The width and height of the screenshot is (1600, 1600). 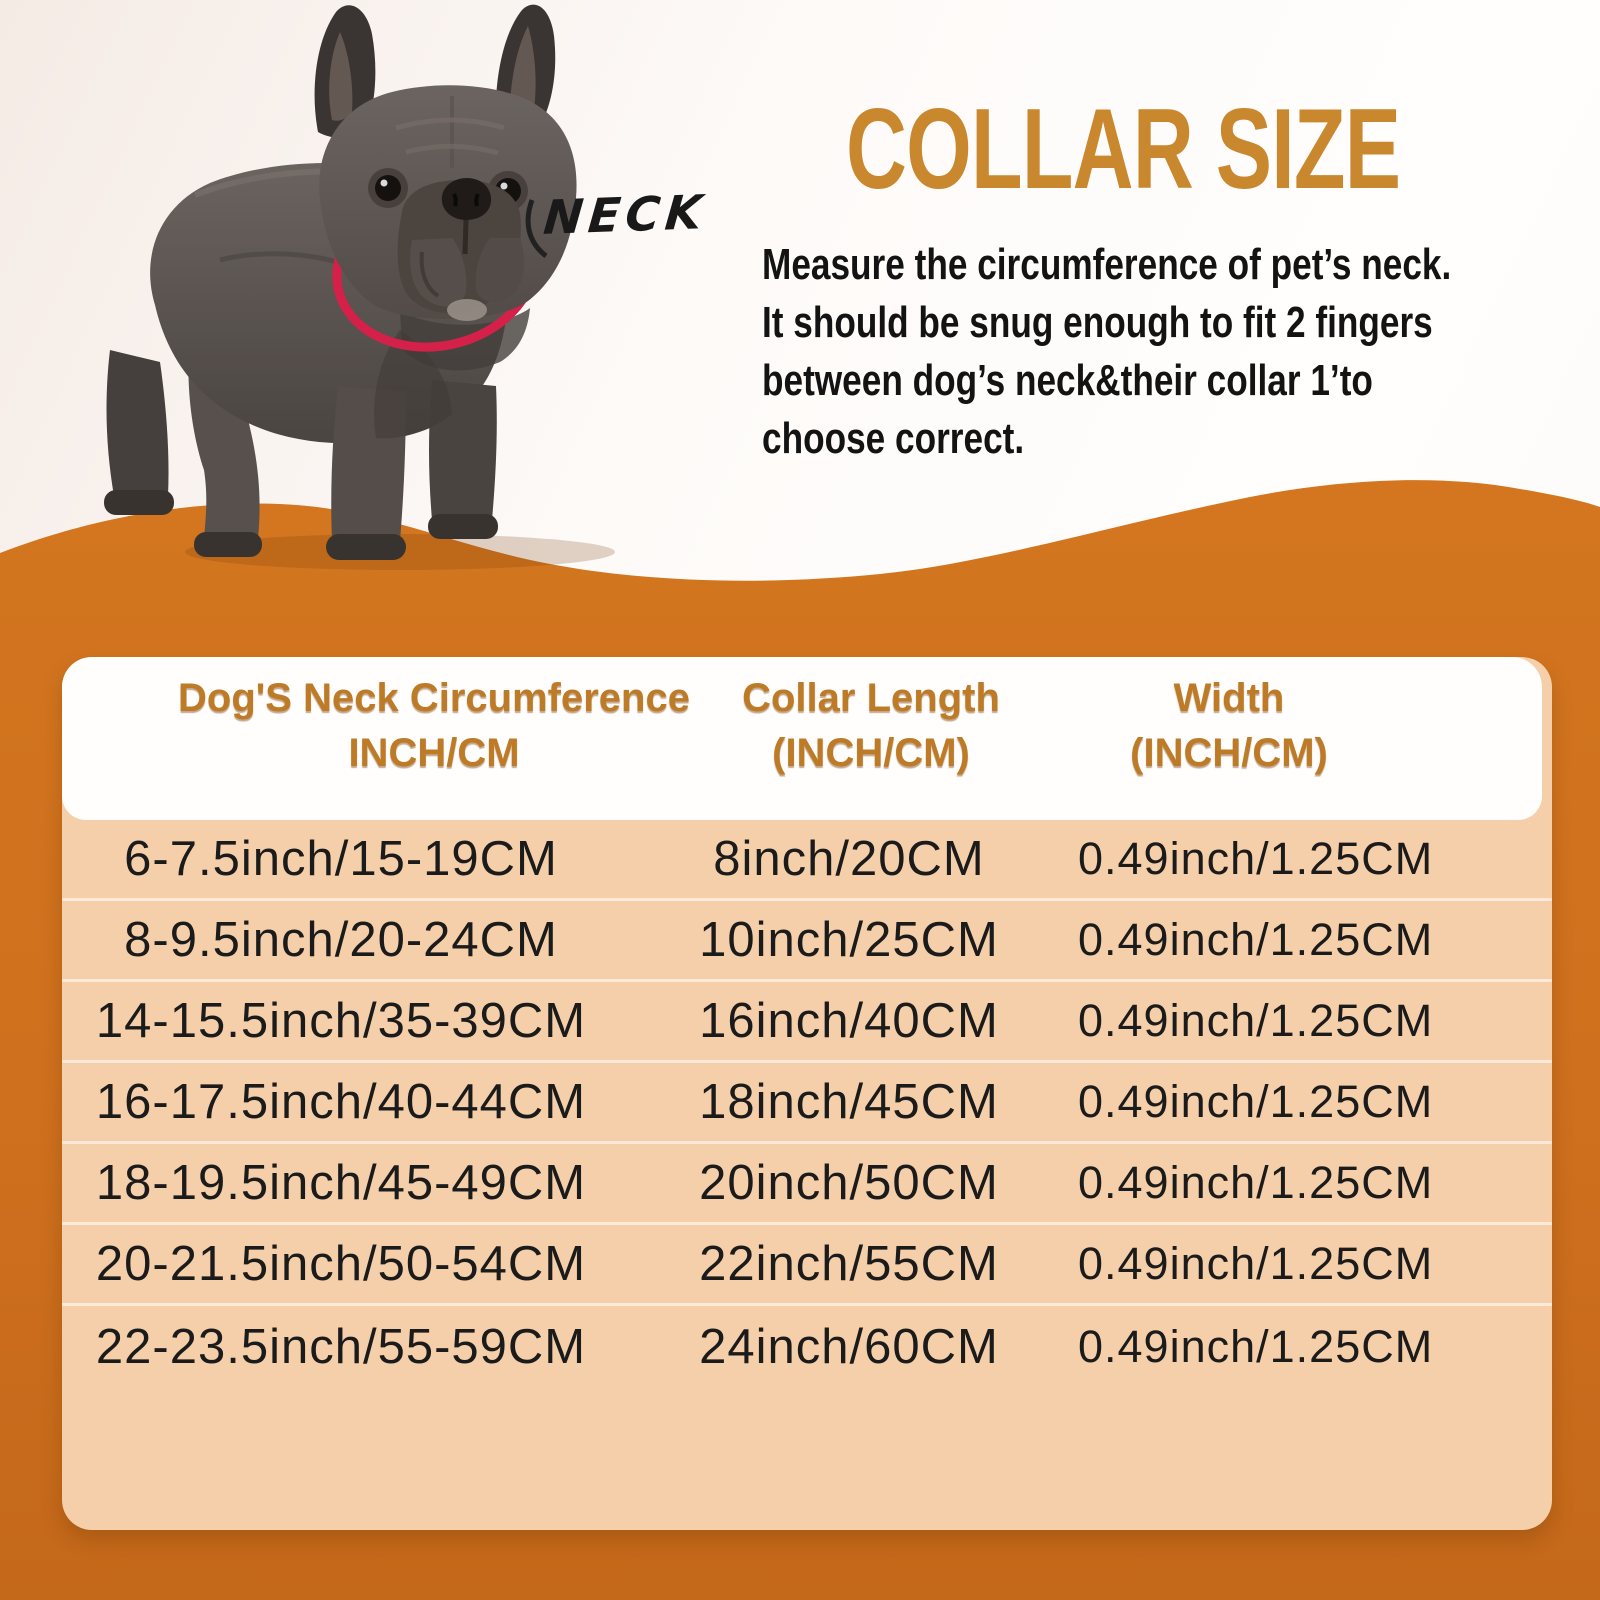 What do you see at coordinates (871, 698) in the screenshot?
I see `column-header-title: Collar Length` at bounding box center [871, 698].